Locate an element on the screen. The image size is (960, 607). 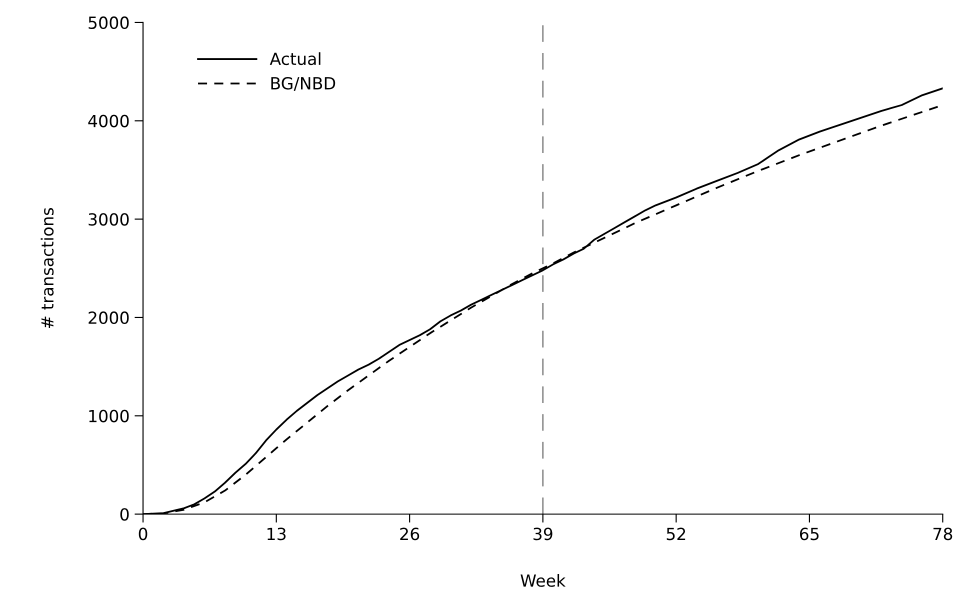
y-tick-label: 0 is located at coordinates (124, 514).